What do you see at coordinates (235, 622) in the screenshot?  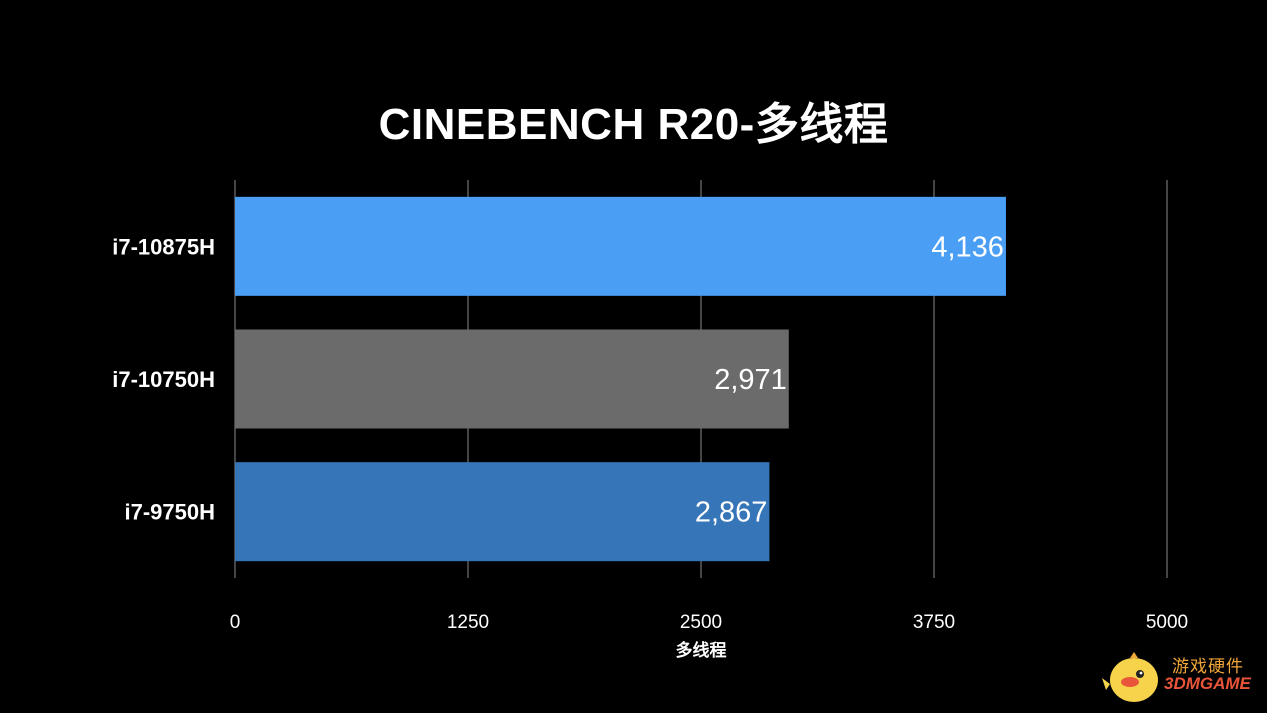 I see `x-tick-label: 0` at bounding box center [235, 622].